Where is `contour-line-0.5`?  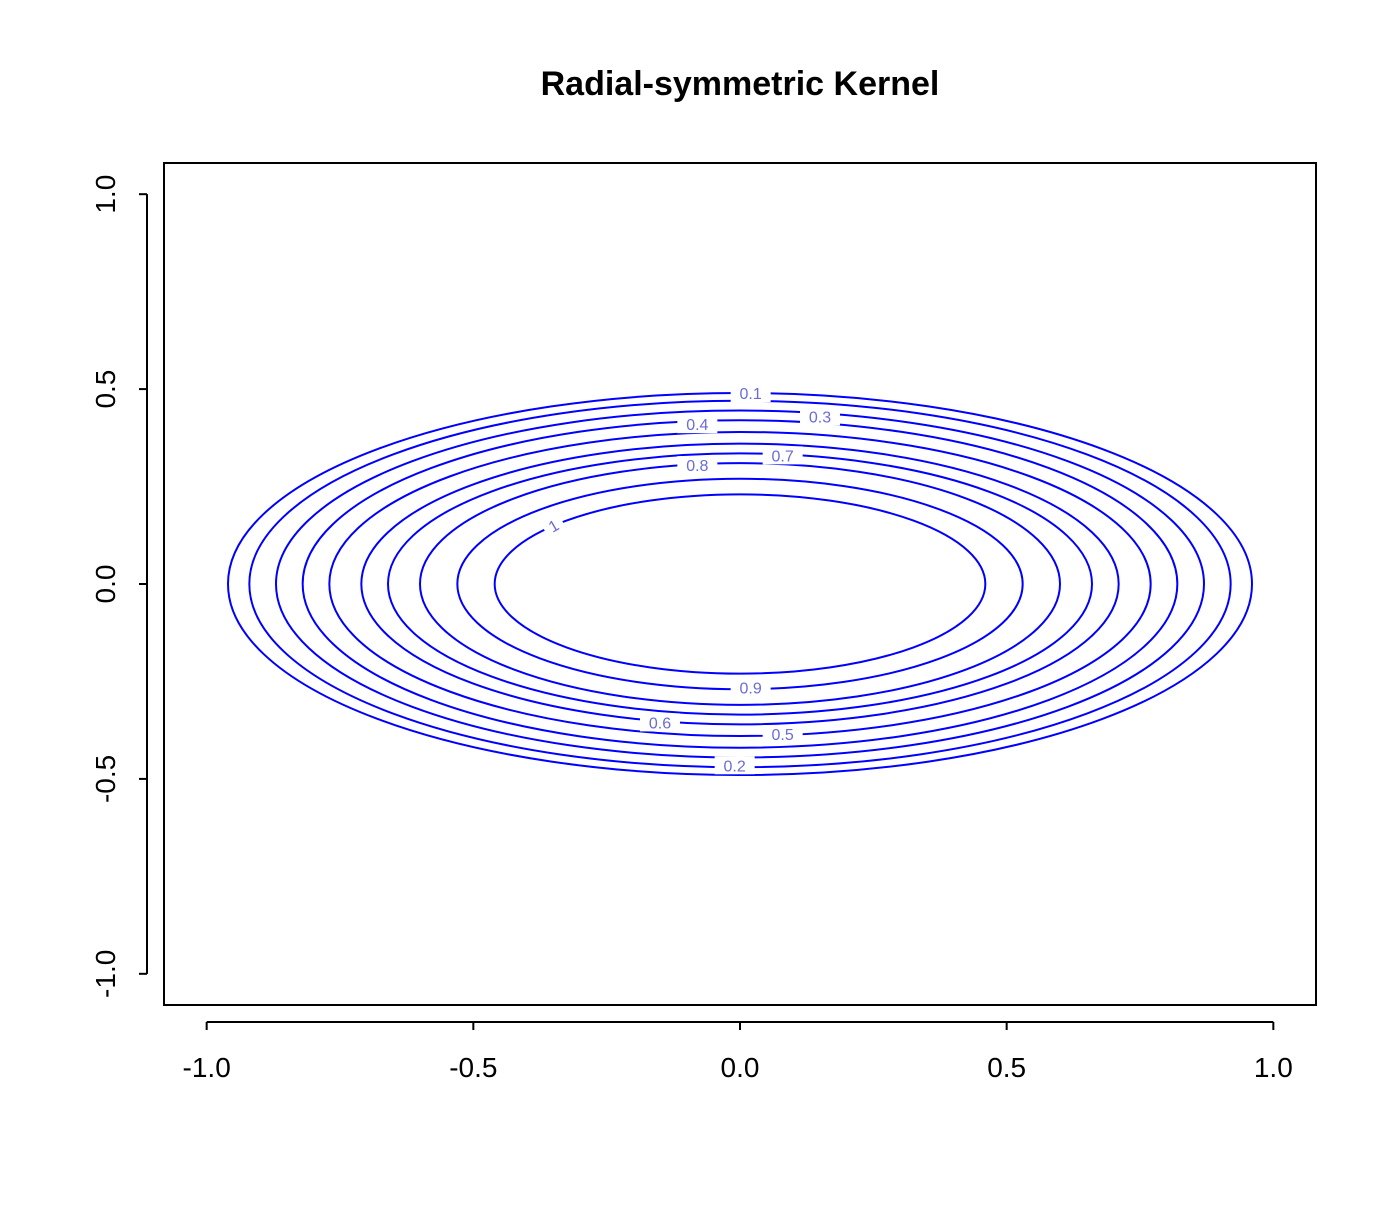
contour-line-0.5 is located at coordinates (740, 584).